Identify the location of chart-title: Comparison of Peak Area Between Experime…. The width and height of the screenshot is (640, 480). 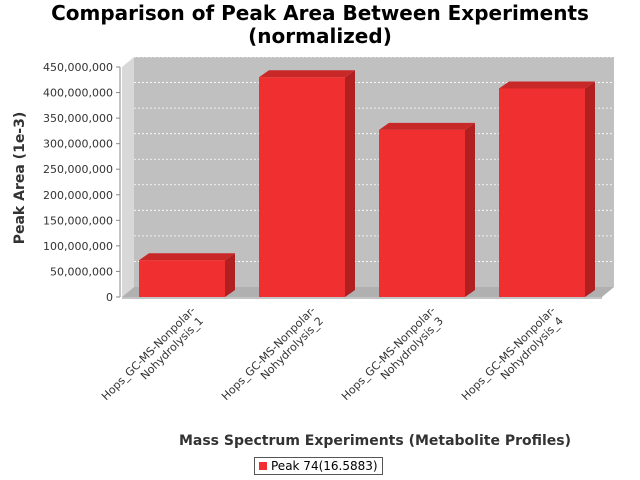
(320, 25).